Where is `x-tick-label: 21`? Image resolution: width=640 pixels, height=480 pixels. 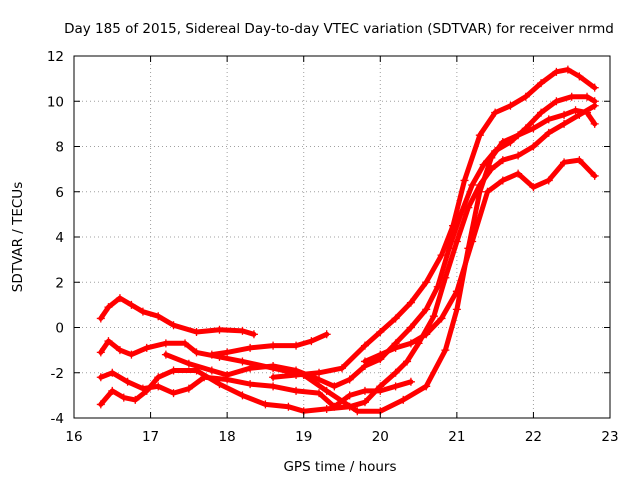 x-tick-label: 21 is located at coordinates (456, 437).